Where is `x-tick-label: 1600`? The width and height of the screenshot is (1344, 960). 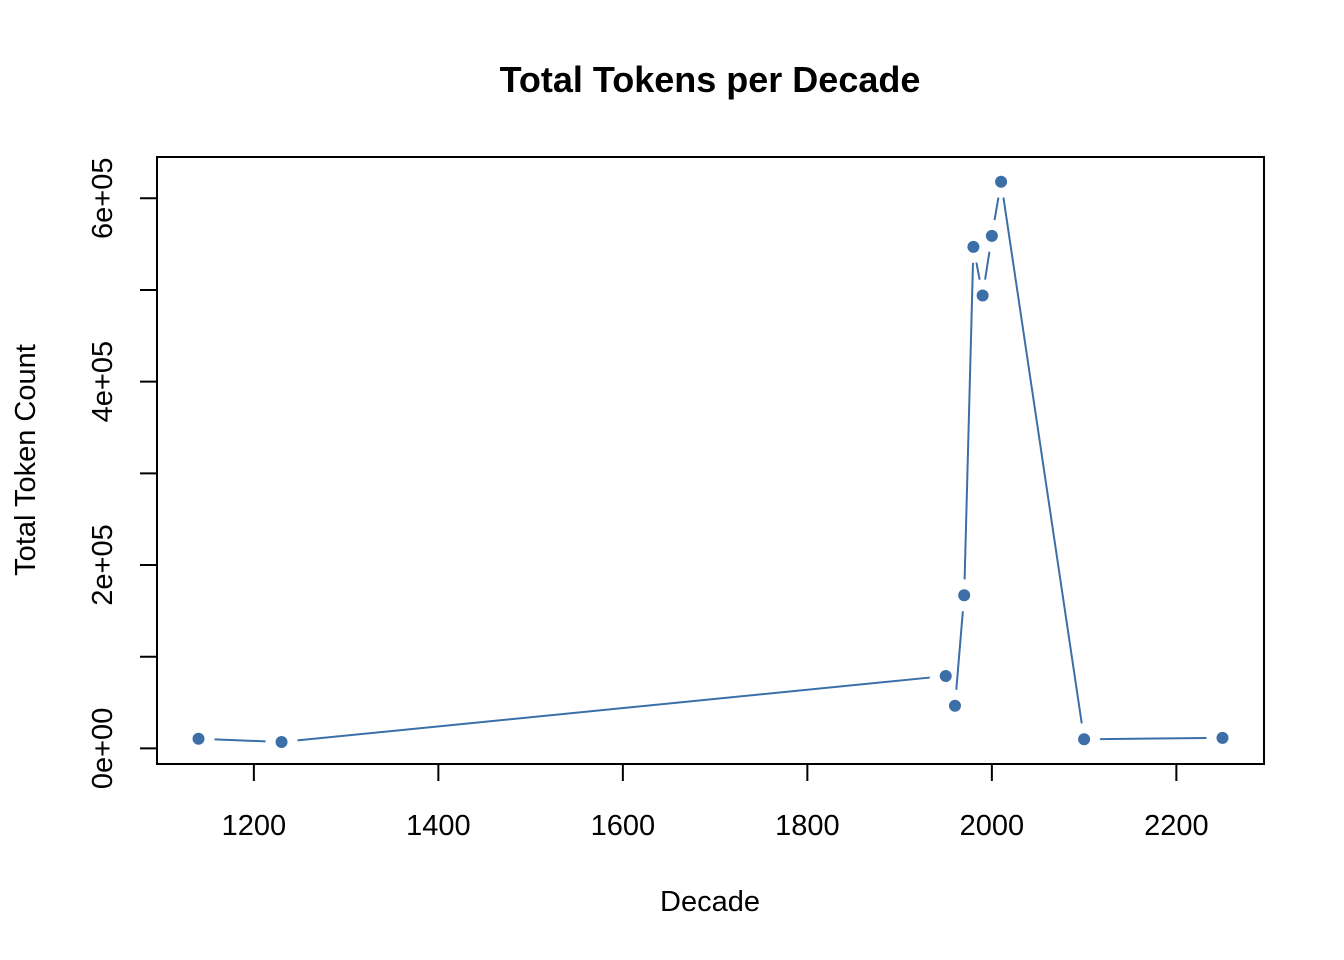
x-tick-label: 1600 is located at coordinates (623, 826).